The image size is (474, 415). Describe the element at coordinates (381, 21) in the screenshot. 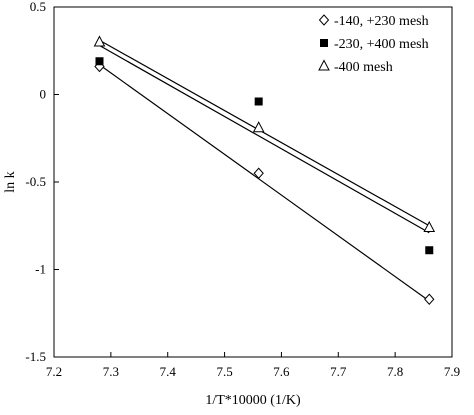

I see `legend-label: -140, +230 mesh` at that location.